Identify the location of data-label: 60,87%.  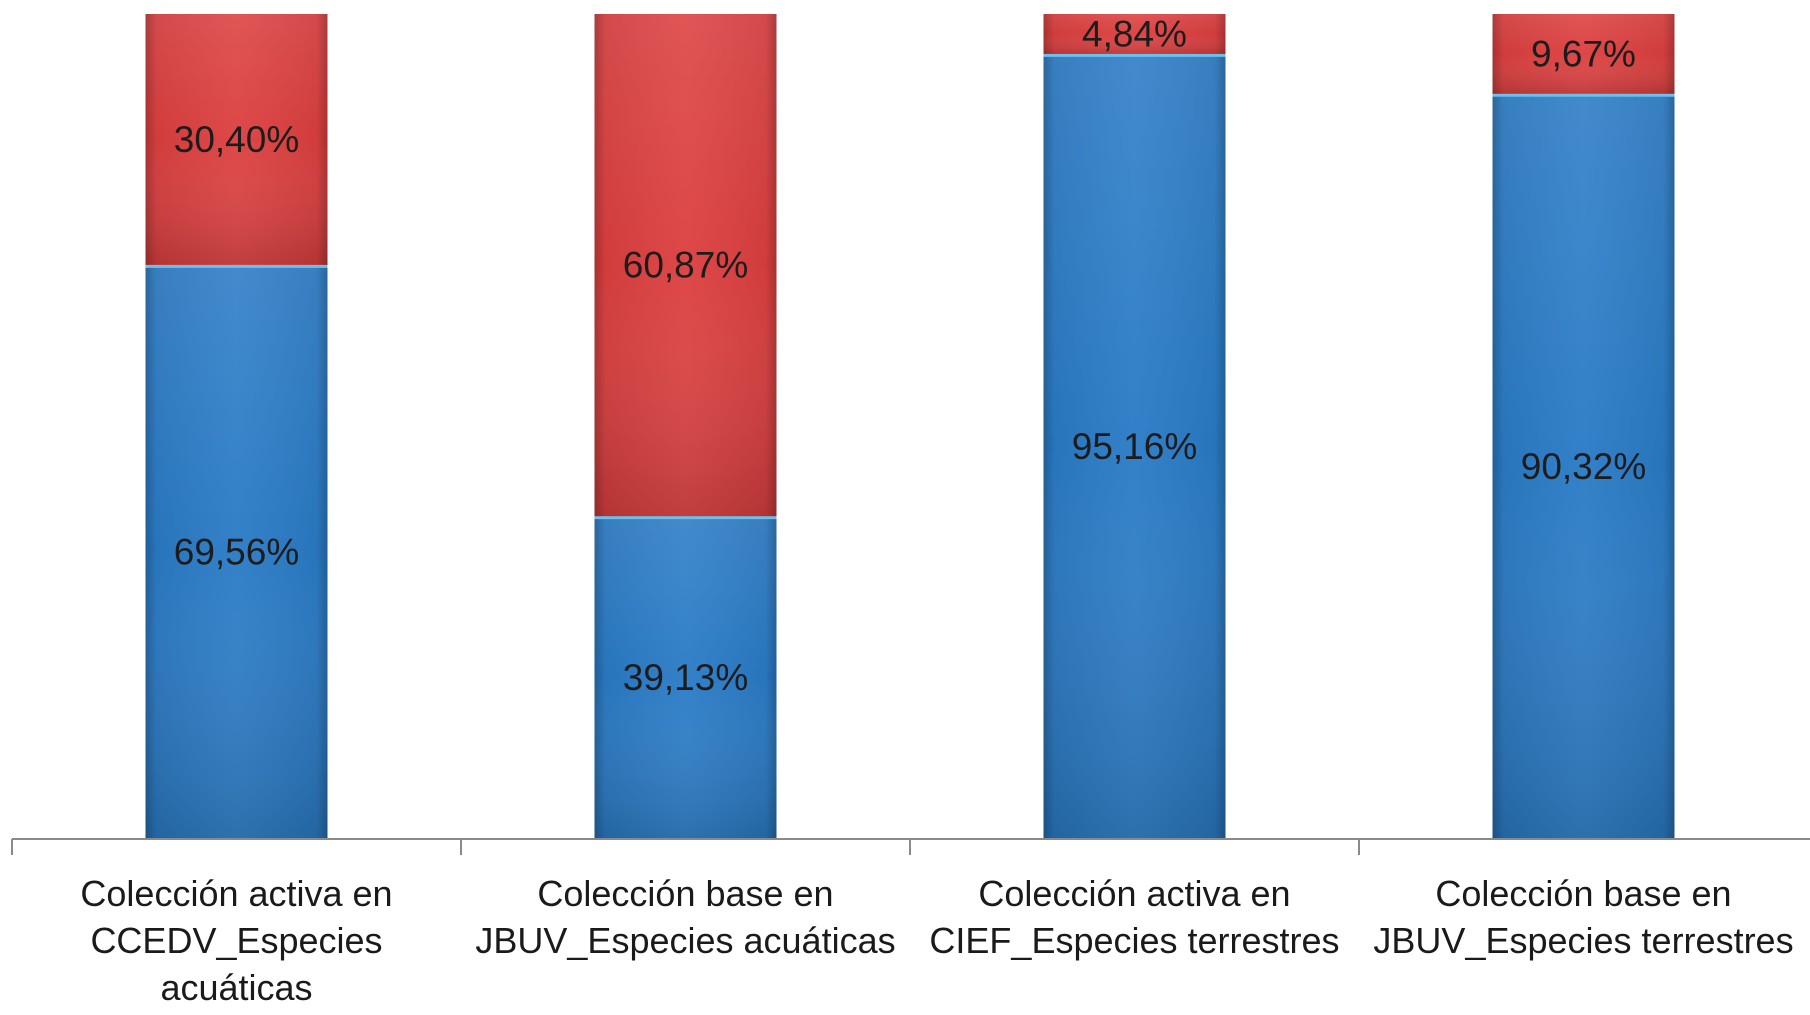
(686, 265).